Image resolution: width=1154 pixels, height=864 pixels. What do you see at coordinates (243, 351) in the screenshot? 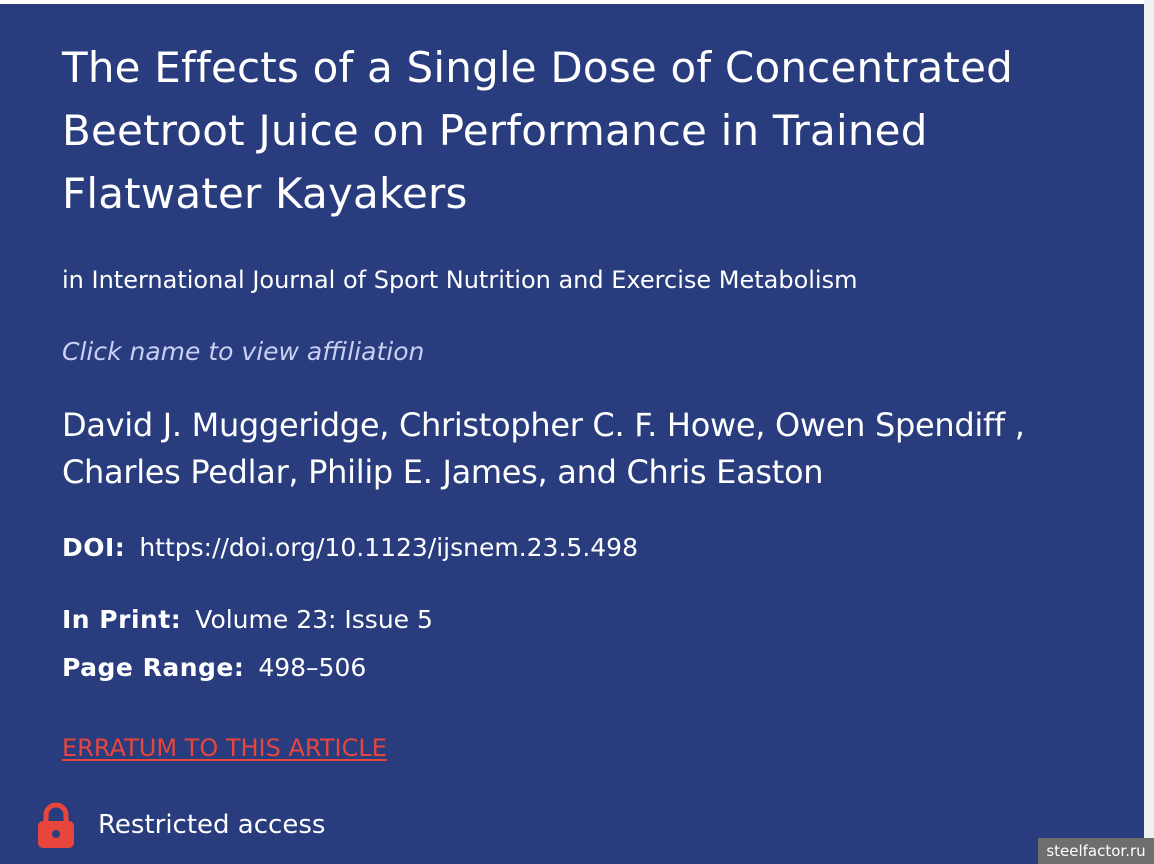
I see `affiliation-hint: Click name to view affiliation` at bounding box center [243, 351].